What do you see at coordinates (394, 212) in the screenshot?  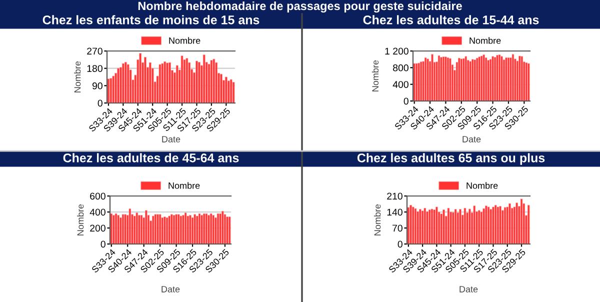 I see `y-tick-label: 140` at bounding box center [394, 212].